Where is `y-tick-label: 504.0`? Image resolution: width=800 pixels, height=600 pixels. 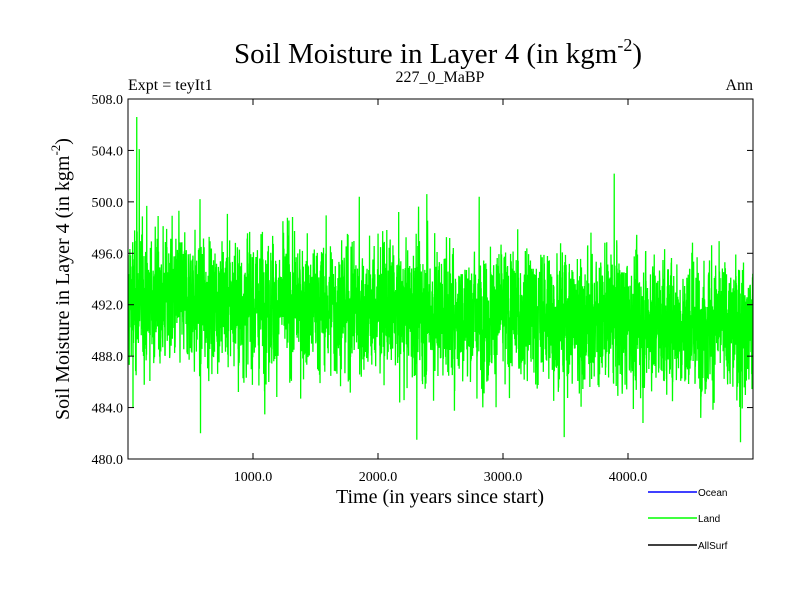 y-tick-label: 504.0 is located at coordinates (108, 151).